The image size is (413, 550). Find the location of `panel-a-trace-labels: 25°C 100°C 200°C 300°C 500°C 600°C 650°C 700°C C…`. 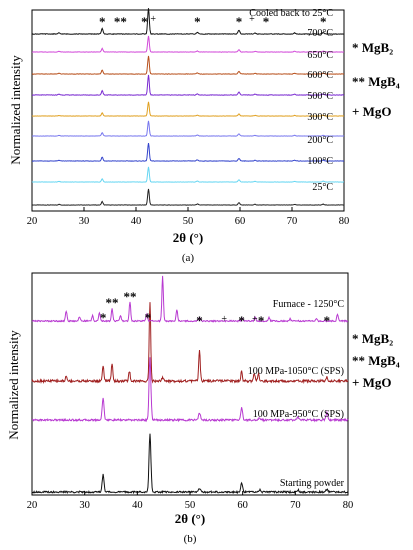

panel-a-trace-labels: 25°C 100°C 200°C 300°C 500°C 600°C 650°C 700°C C… is located at coordinates (291, 100).